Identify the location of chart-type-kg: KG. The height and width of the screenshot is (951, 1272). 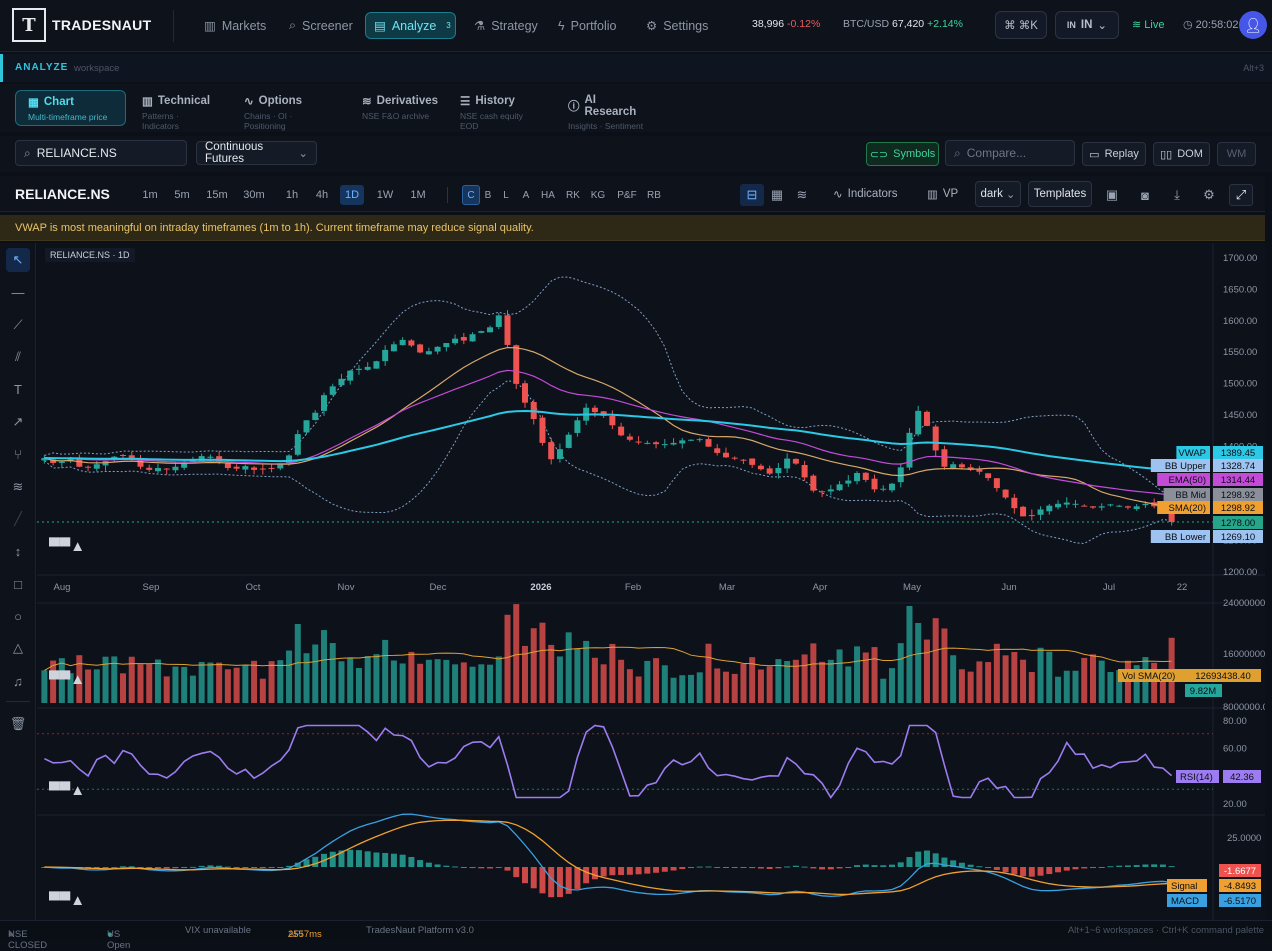
(598, 195).